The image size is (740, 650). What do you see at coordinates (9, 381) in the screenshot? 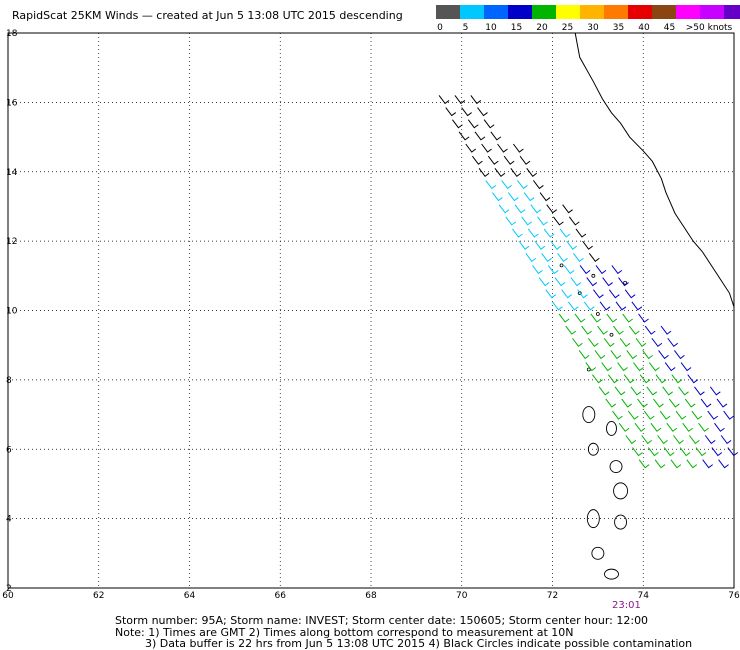
I see `y-tick-label: 8` at bounding box center [9, 381].